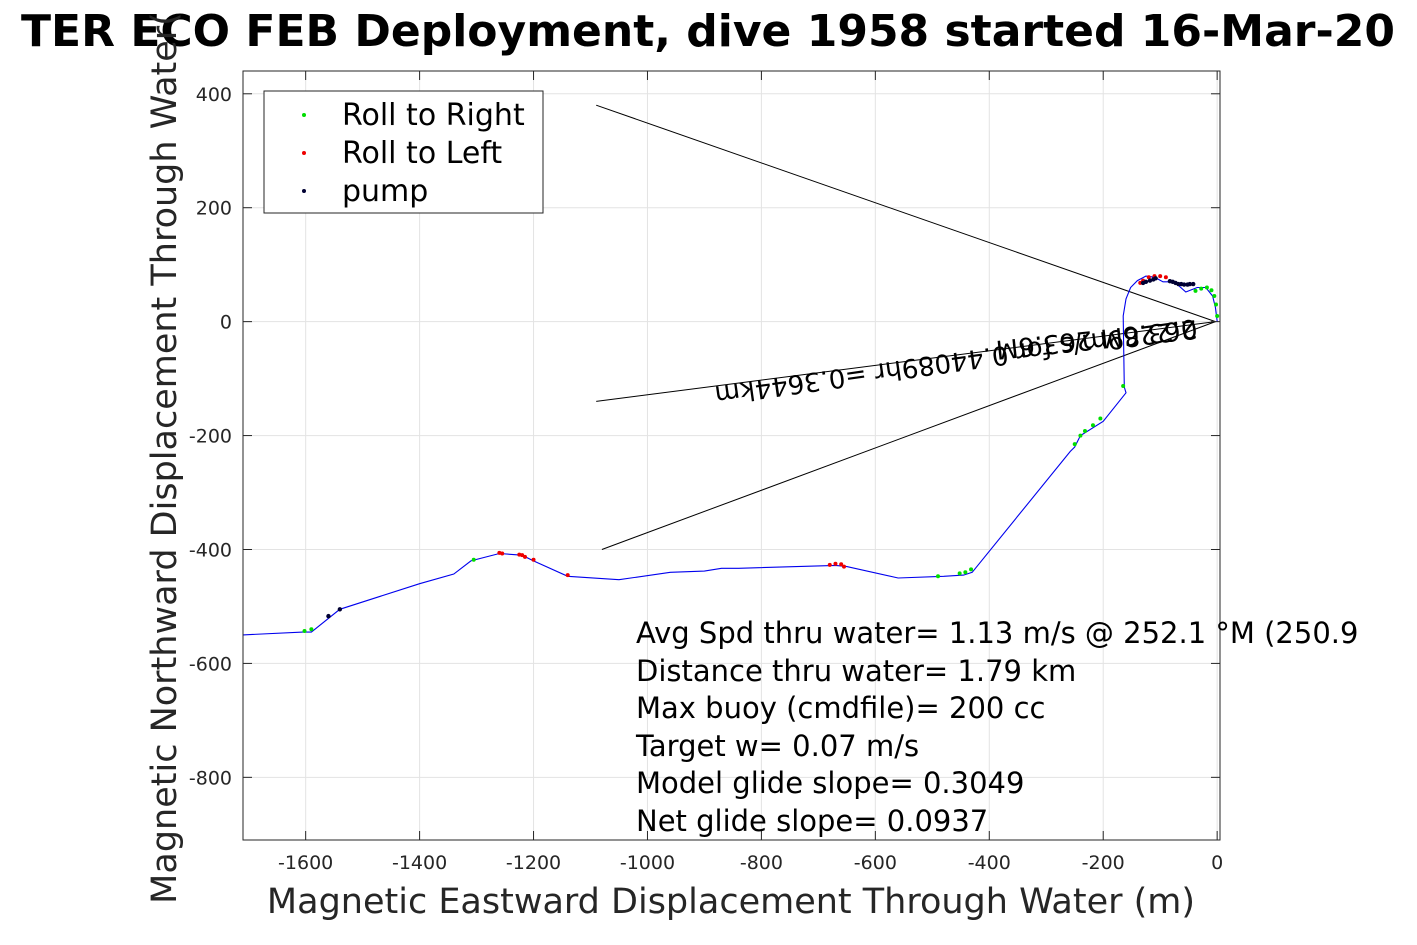 The image size is (1417, 945). Describe the element at coordinates (830, 783) in the screenshot. I see `annotation-model-glide: Model glide slope= 0.3049` at that location.